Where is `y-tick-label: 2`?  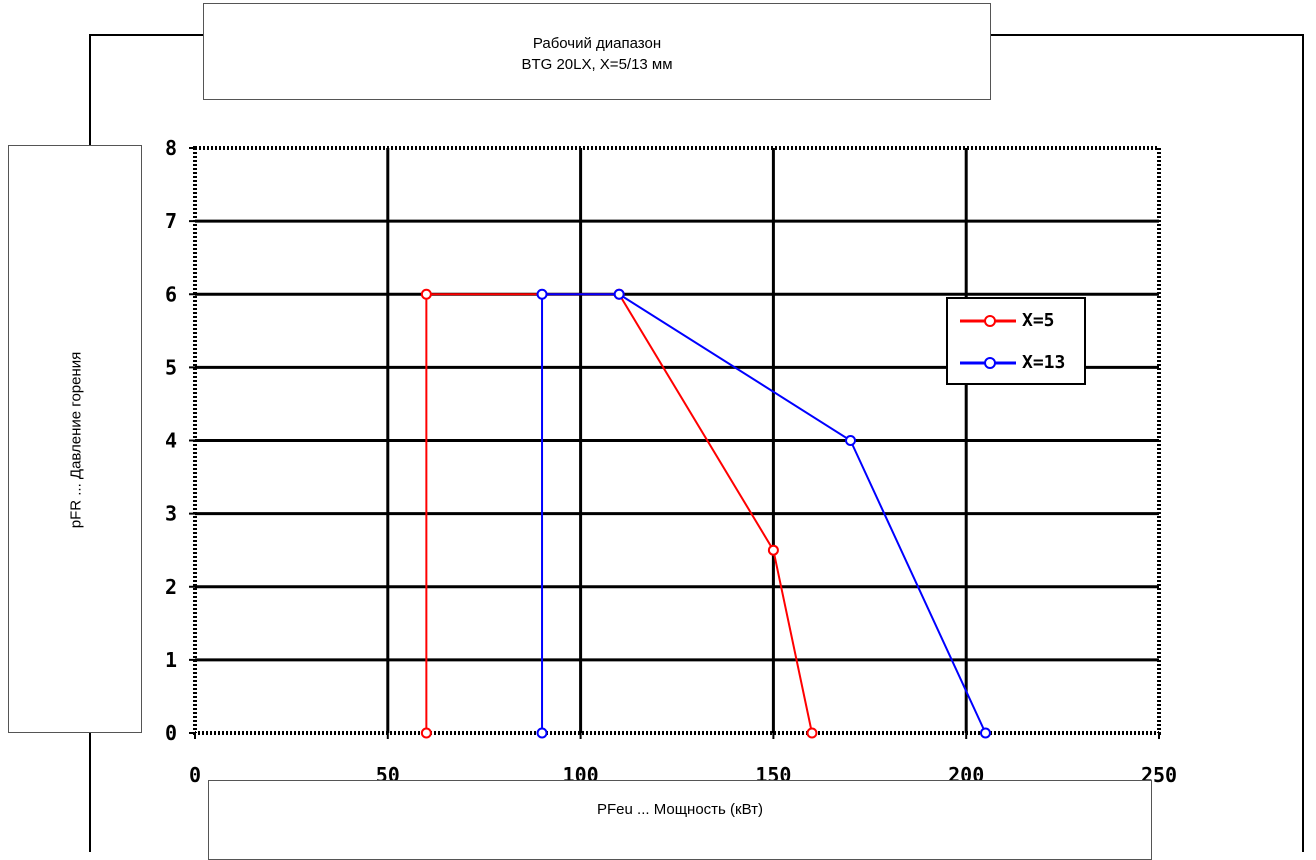 y-tick-label: 2 is located at coordinates (171, 587).